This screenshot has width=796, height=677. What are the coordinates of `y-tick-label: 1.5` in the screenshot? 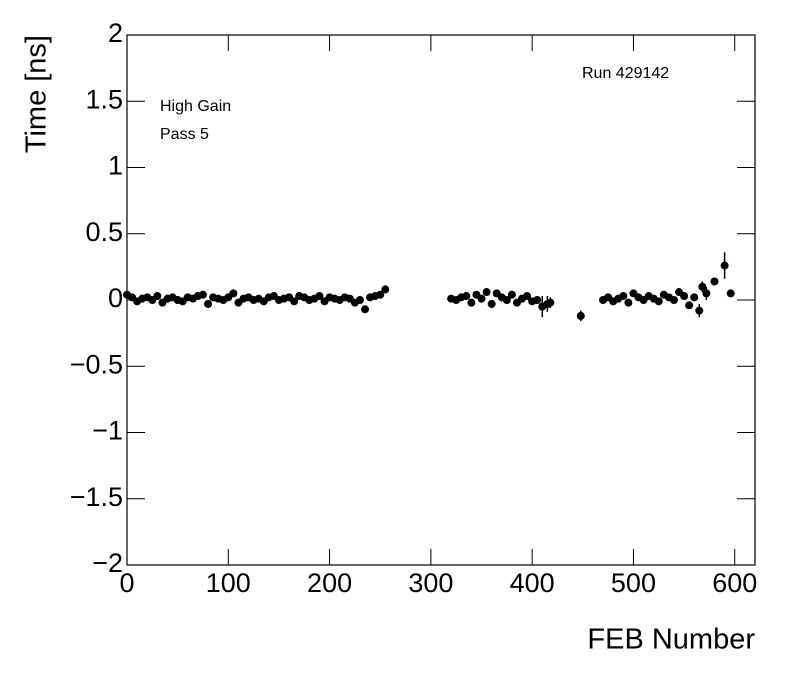 It's located at (104, 99).